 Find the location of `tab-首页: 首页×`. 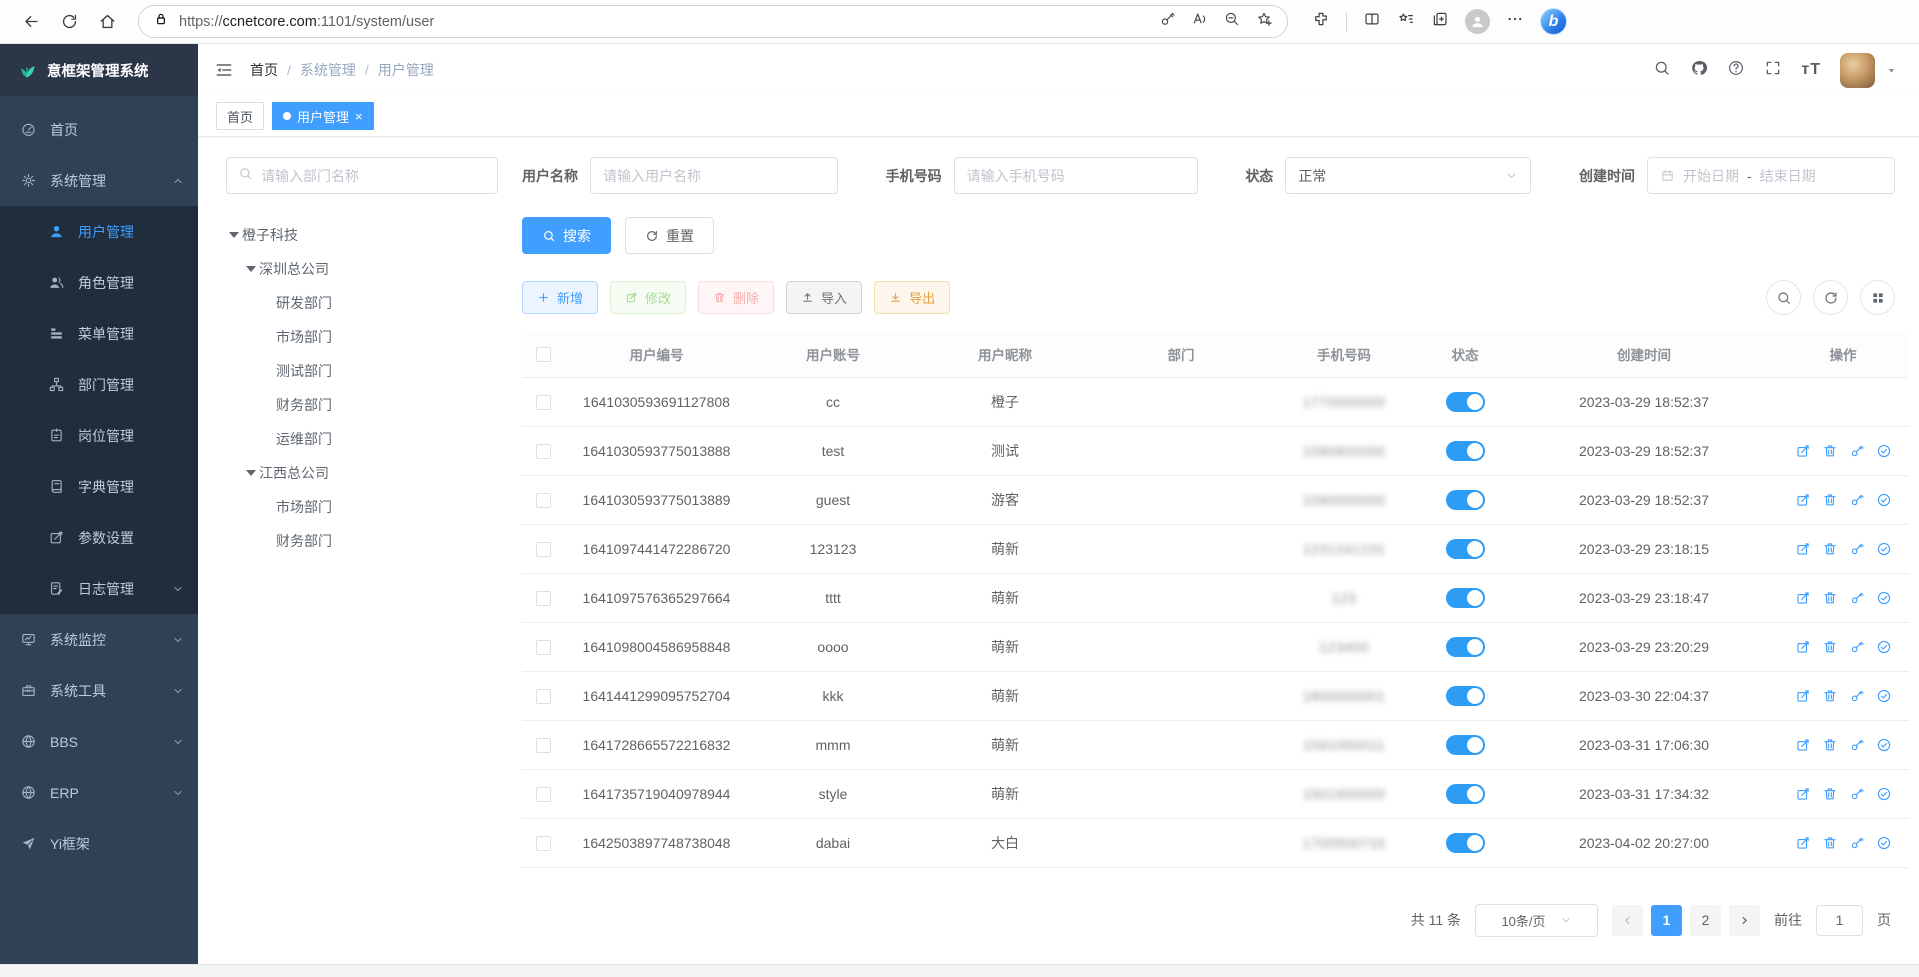

tab-首页: 首页× is located at coordinates (240, 116).